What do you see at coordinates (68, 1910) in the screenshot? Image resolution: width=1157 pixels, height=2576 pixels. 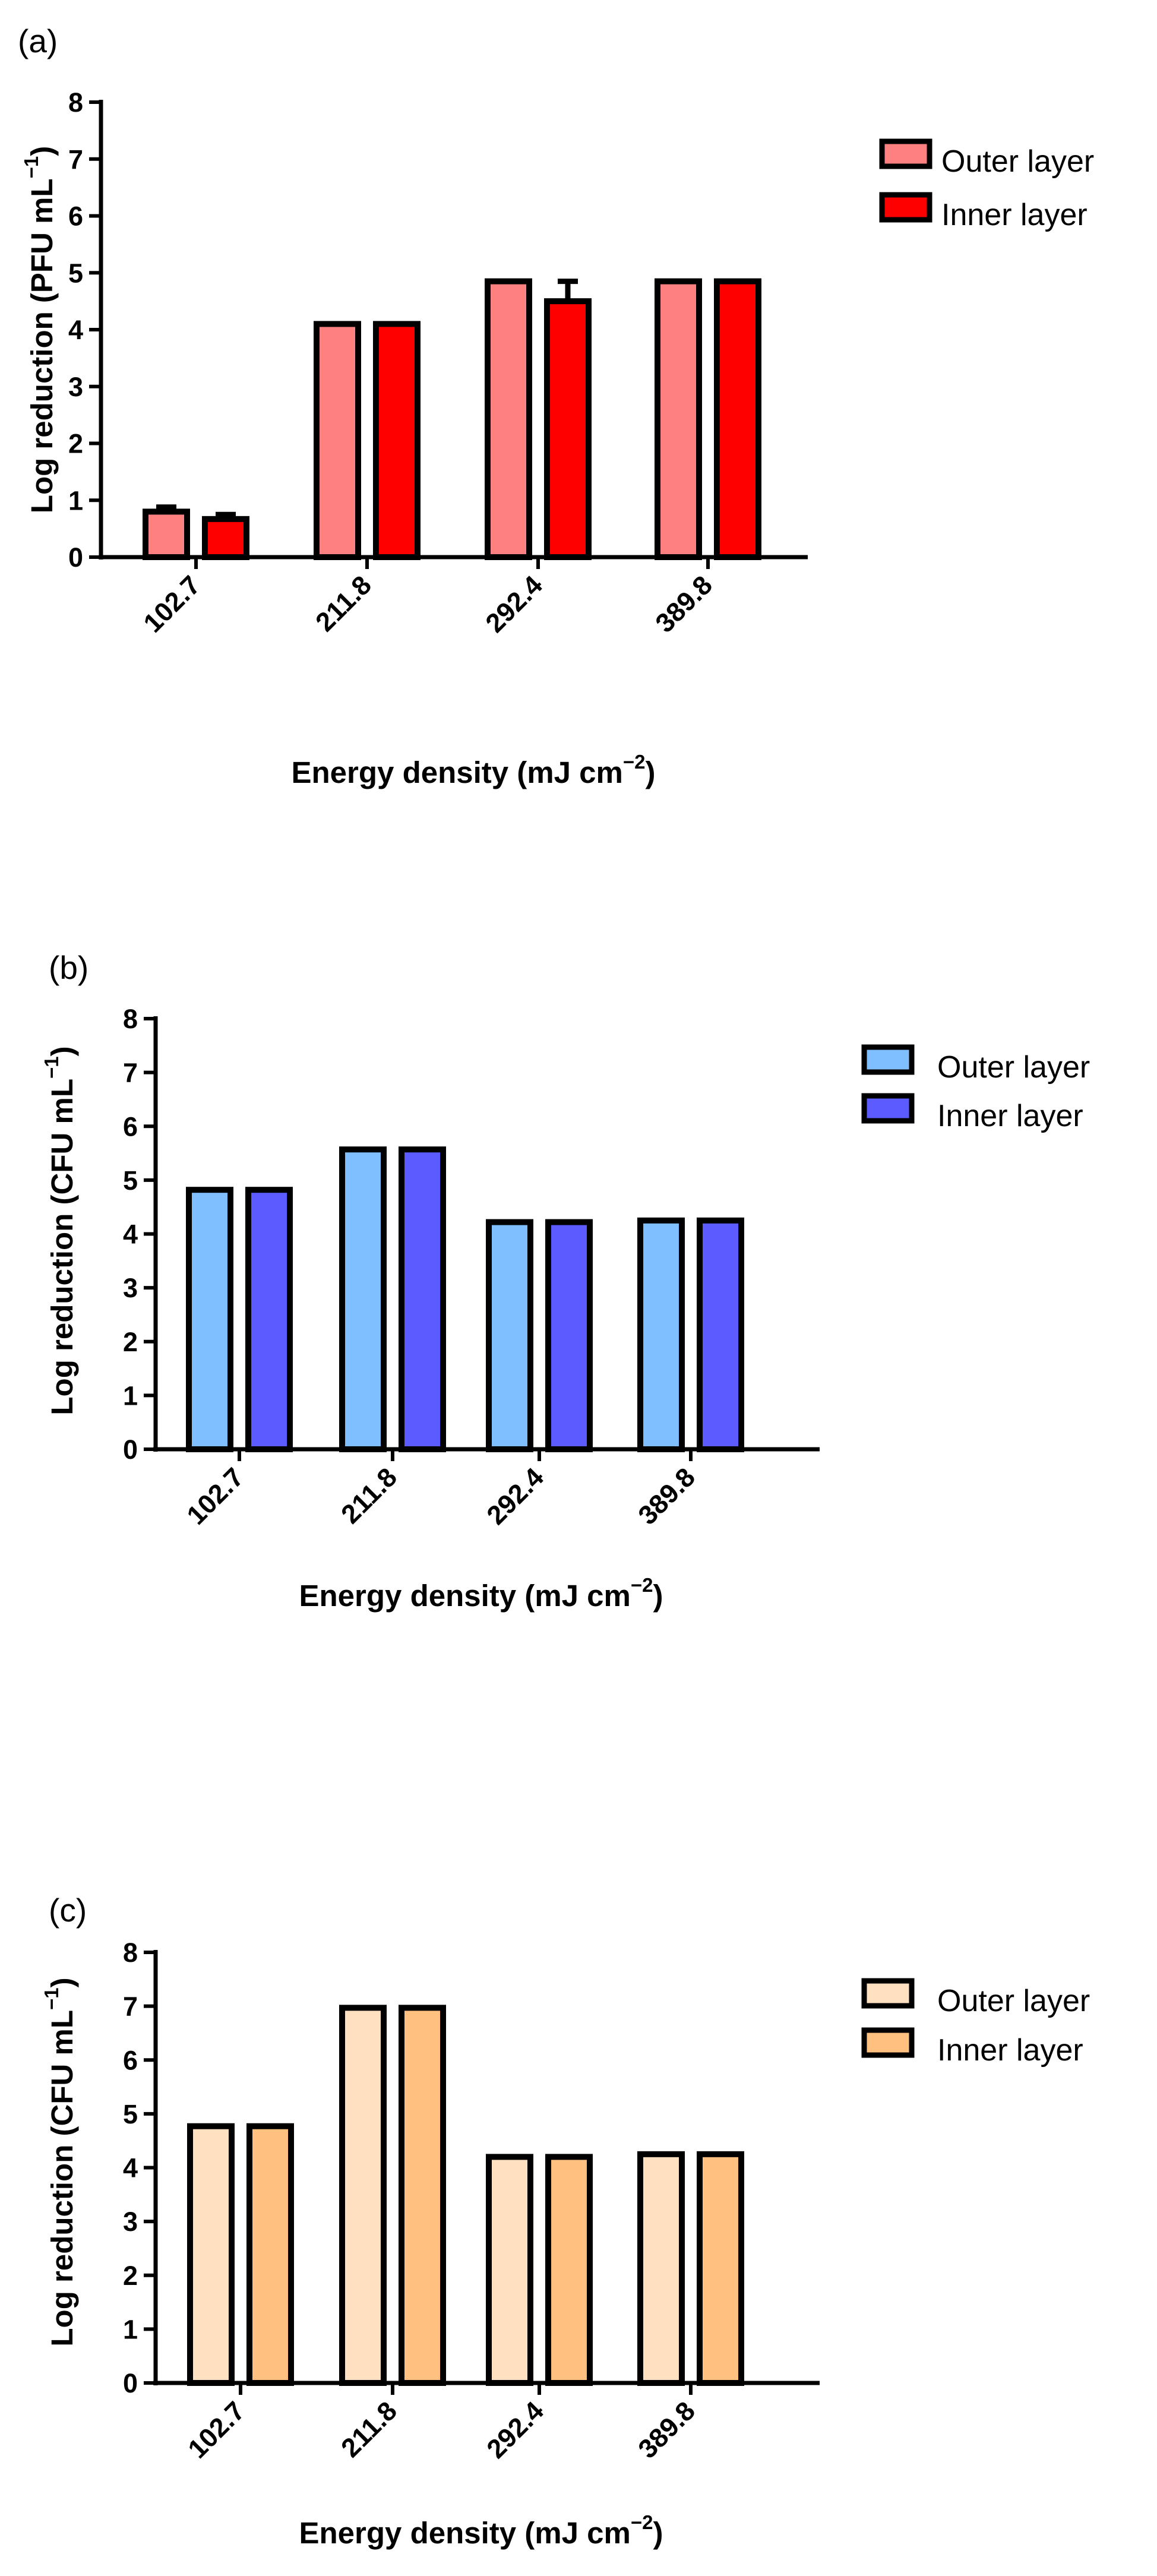 I see `panel-label: (c)` at bounding box center [68, 1910].